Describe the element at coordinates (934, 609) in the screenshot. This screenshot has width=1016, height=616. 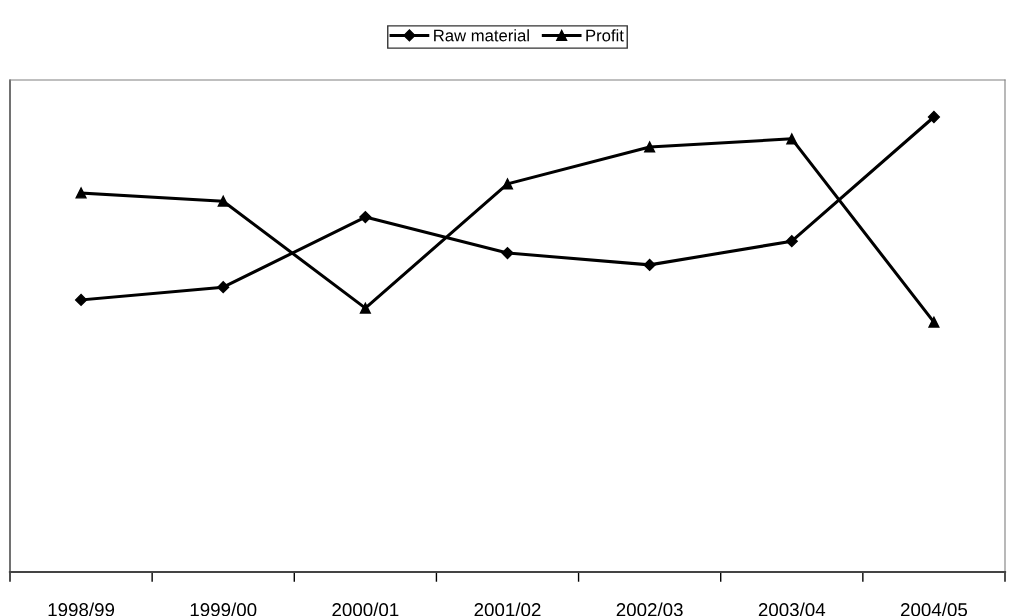
I see `x-tick-label: 2004/05` at that location.